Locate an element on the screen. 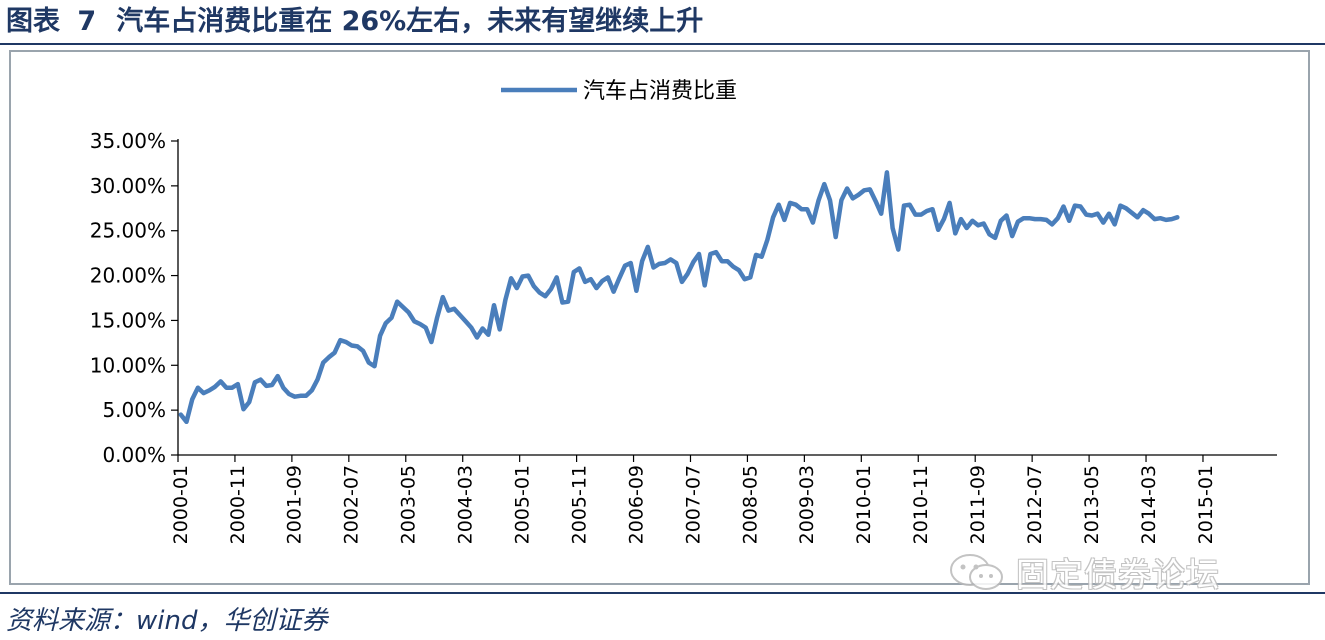 The width and height of the screenshot is (1325, 640). x-tick-label: 2002-07 is located at coordinates (352, 504).